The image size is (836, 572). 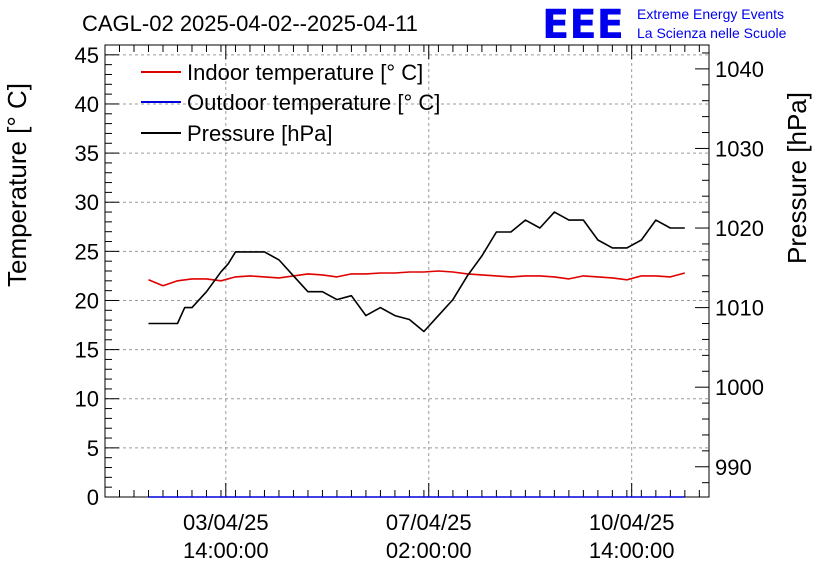 I want to click on y-right-tick-label: 1030, so click(x=739, y=148).